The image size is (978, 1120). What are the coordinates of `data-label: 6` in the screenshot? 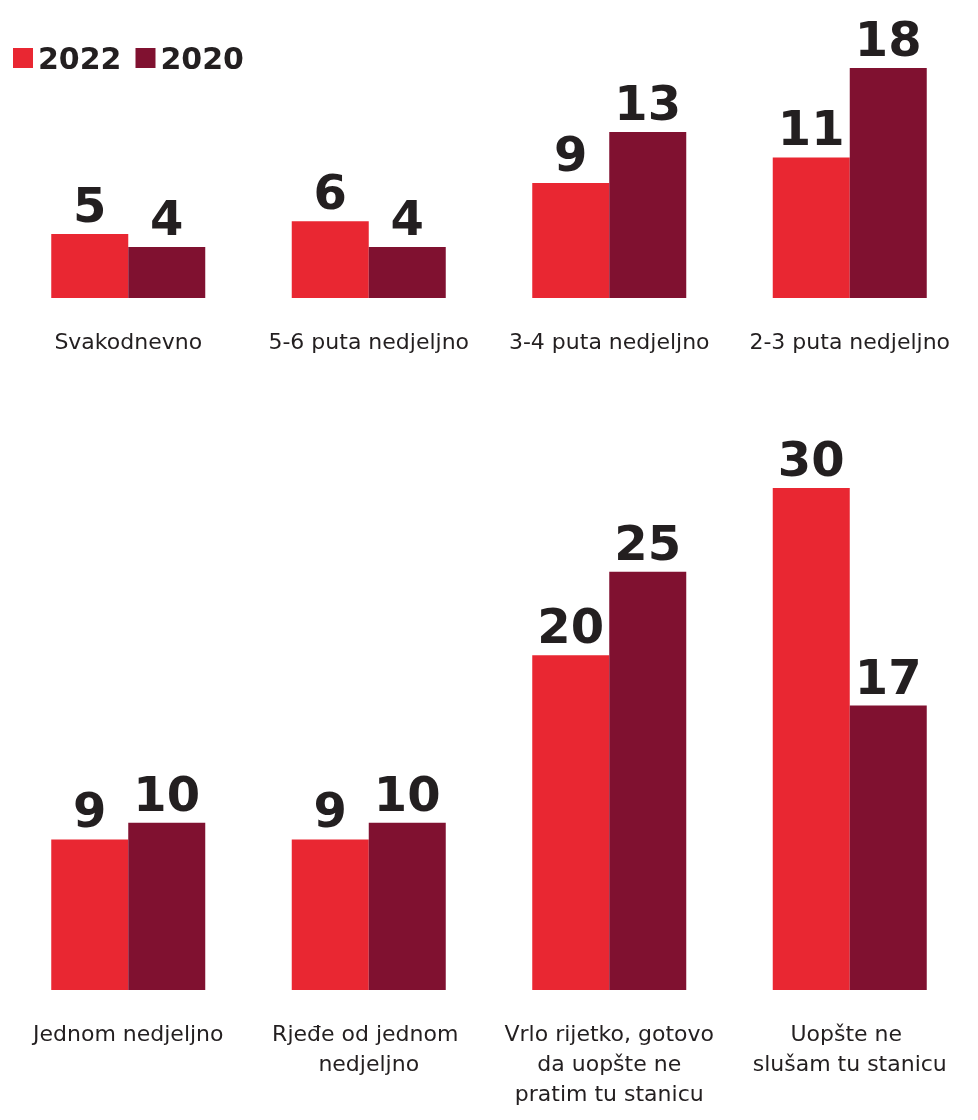 It's located at (330, 192).